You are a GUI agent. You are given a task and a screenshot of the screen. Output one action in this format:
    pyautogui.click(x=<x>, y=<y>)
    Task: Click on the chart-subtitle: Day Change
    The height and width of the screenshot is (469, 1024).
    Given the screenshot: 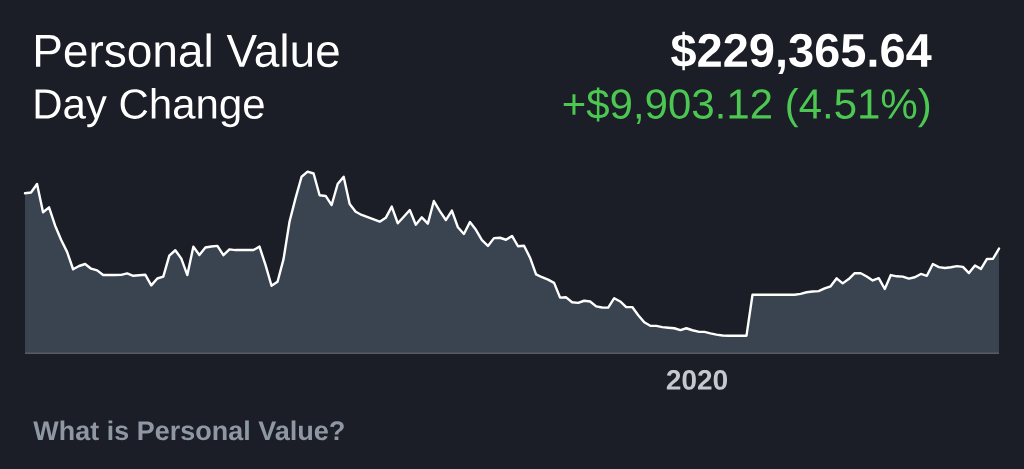 What is the action you would take?
    pyautogui.click(x=149, y=108)
    